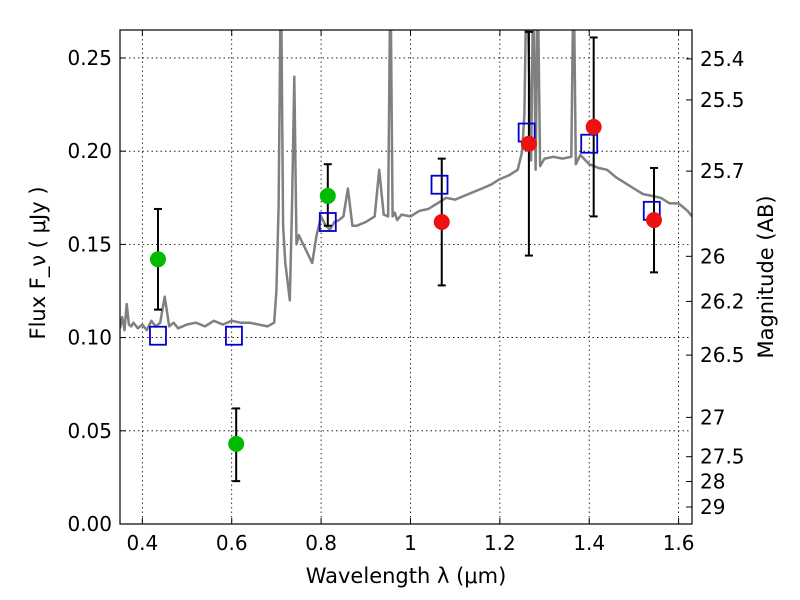 This screenshot has height=600, width=800. Describe the element at coordinates (712, 507) in the screenshot. I see `mag-tick-label: 29` at that location.